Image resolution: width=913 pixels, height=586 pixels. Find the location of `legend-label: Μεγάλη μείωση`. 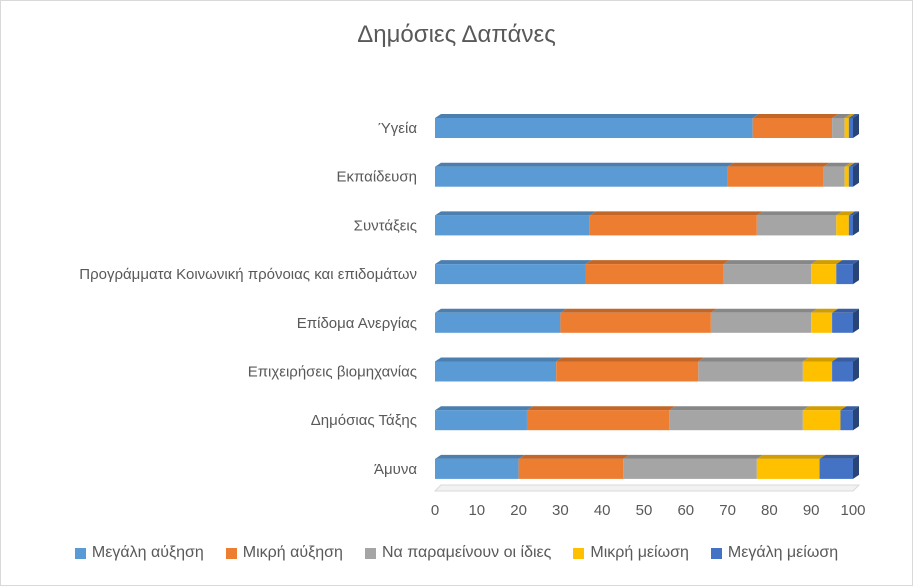

legend-label: Μεγάλη μείωση is located at coordinates (783, 552).